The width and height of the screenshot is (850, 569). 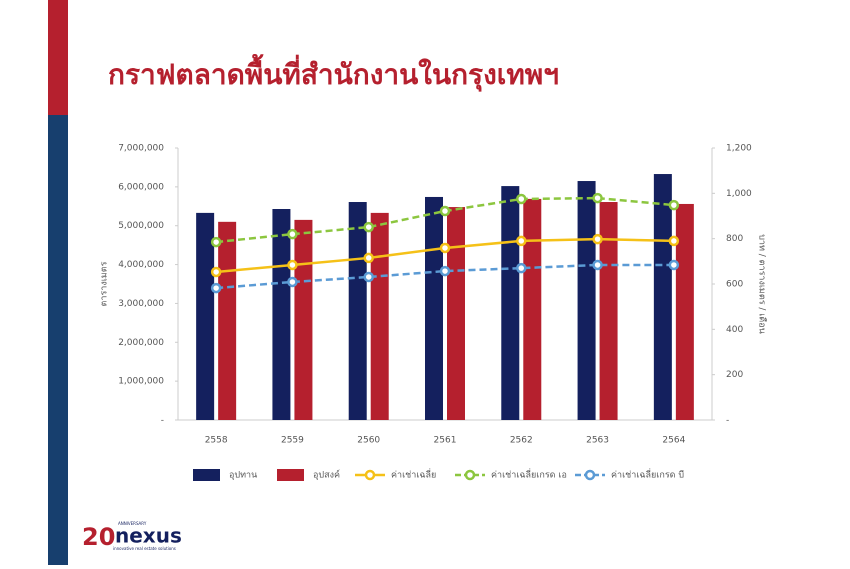 I want to click on x-tick-label: 2563, so click(x=597, y=441).